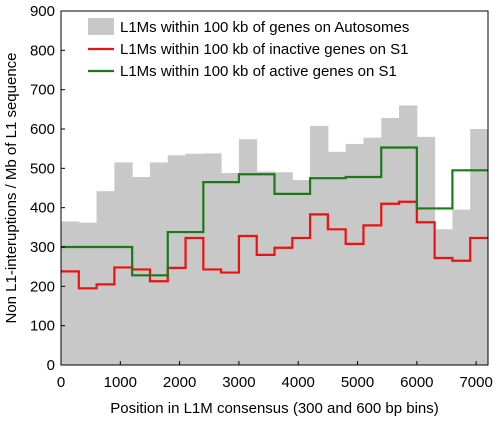 The width and height of the screenshot is (498, 422). Describe the element at coordinates (357, 382) in the screenshot. I see `x-tick-label: 5000` at that location.